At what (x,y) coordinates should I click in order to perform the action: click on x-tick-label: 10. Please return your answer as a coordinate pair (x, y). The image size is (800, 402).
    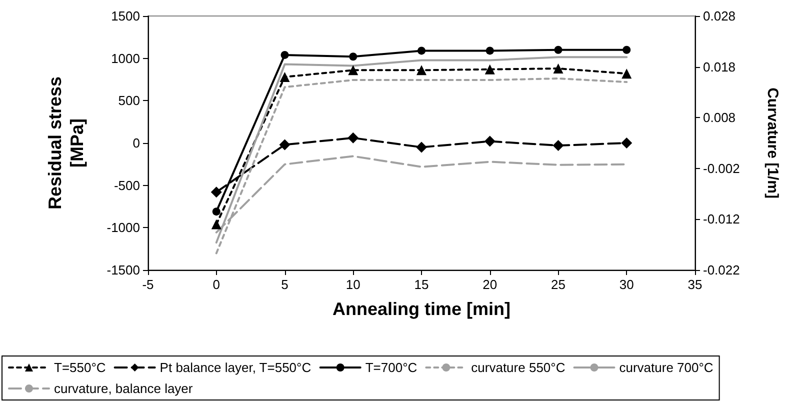
    Looking at the image, I should click on (353, 284).